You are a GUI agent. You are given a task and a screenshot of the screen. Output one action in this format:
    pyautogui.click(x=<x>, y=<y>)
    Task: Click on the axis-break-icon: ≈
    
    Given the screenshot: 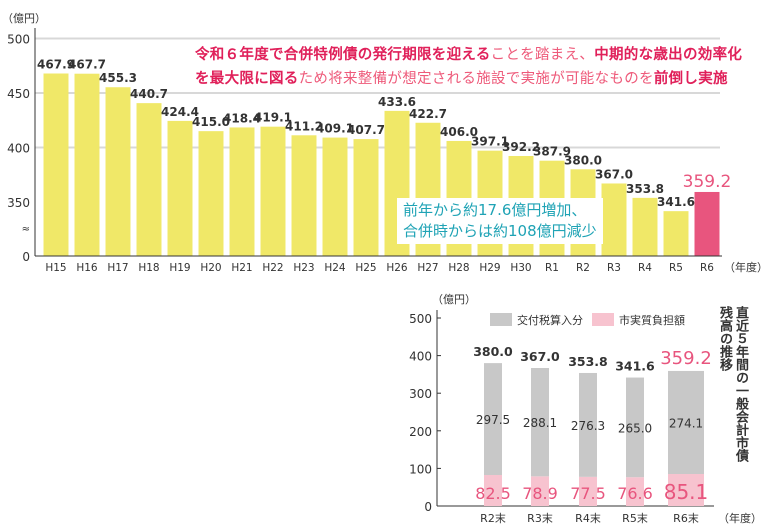 What is the action you would take?
    pyautogui.click(x=26, y=229)
    